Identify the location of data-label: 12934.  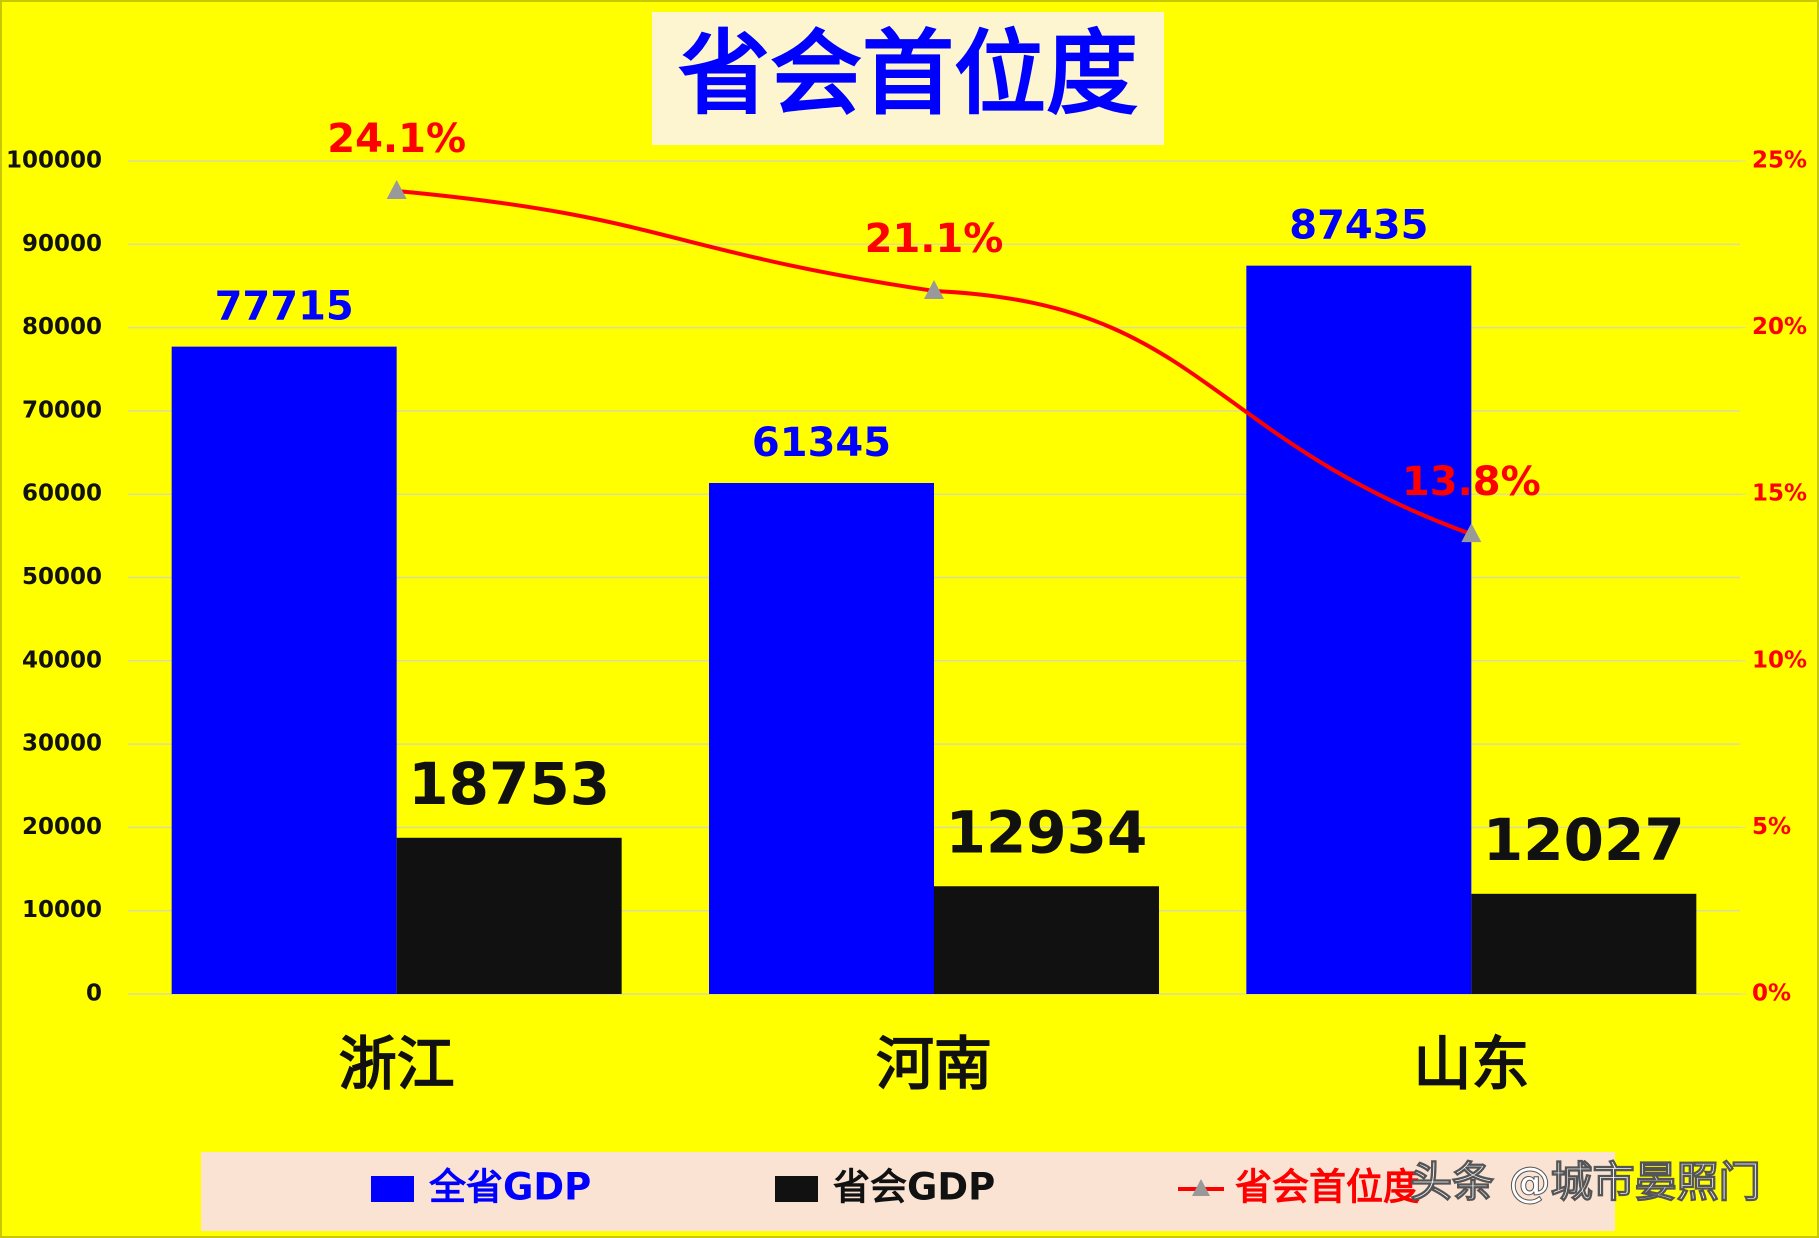
(1047, 832).